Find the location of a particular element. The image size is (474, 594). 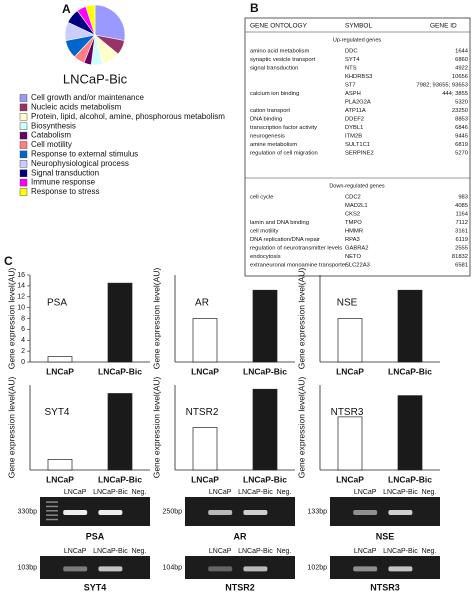

legend-label: Biosynthesis is located at coordinates (53, 125).